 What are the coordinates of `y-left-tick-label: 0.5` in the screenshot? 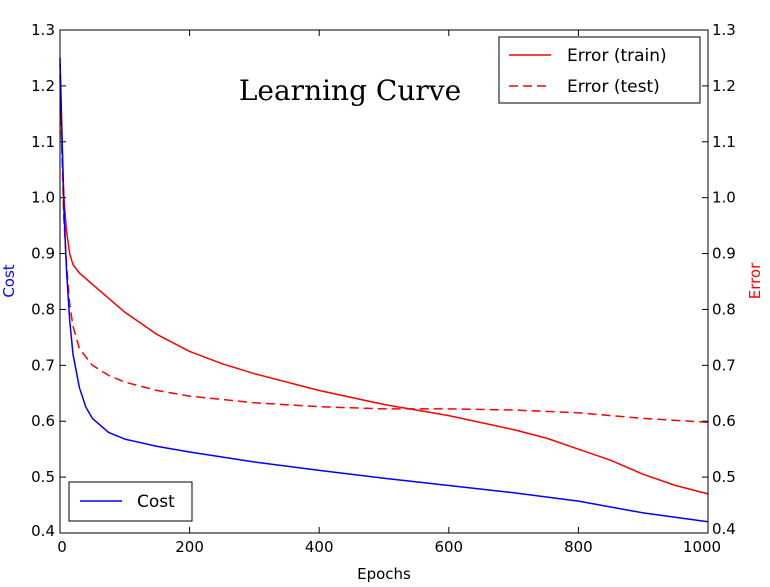 It's located at (43, 477).